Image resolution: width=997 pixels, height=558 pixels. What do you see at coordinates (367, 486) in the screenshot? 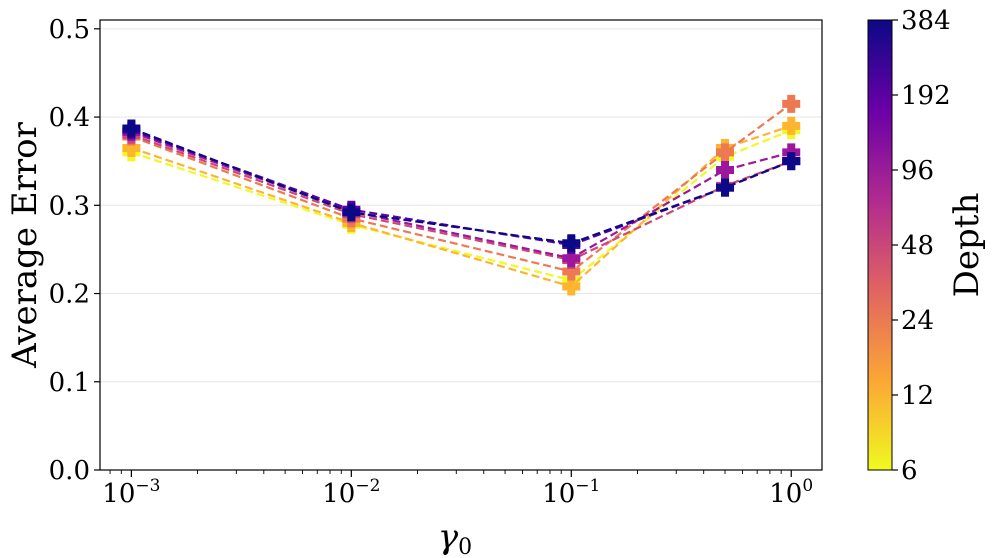
I see `x-tick-exponent: −2` at bounding box center [367, 486].